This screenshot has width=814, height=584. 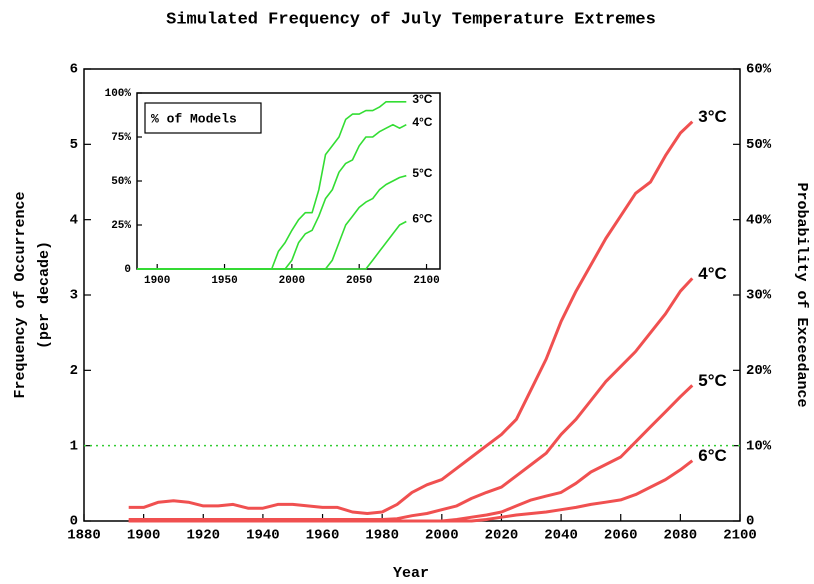 What do you see at coordinates (263, 536) in the screenshot?
I see `x-tick-label: 1940` at bounding box center [263, 536].